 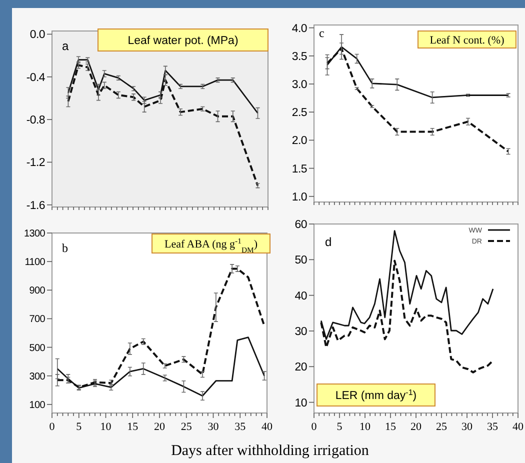 What do you see at coordinates (35, 262) in the screenshot?
I see `y-tick-label: 1100` at bounding box center [35, 262].